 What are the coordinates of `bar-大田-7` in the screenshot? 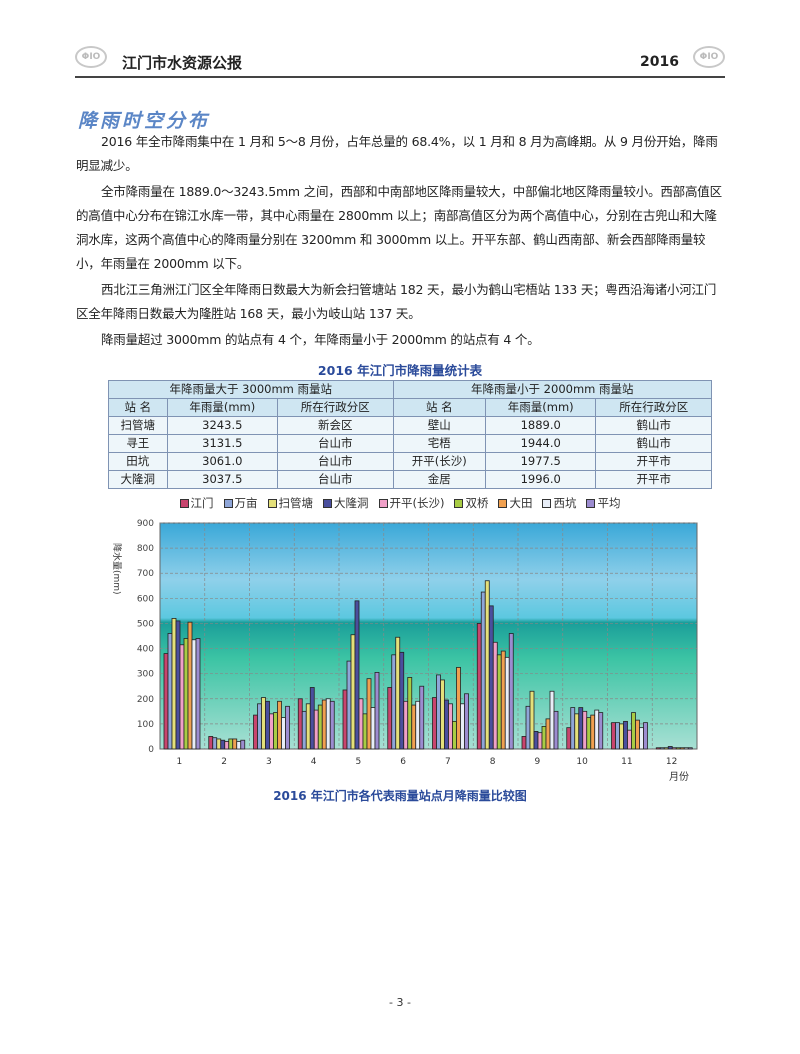 It's located at (458, 708).